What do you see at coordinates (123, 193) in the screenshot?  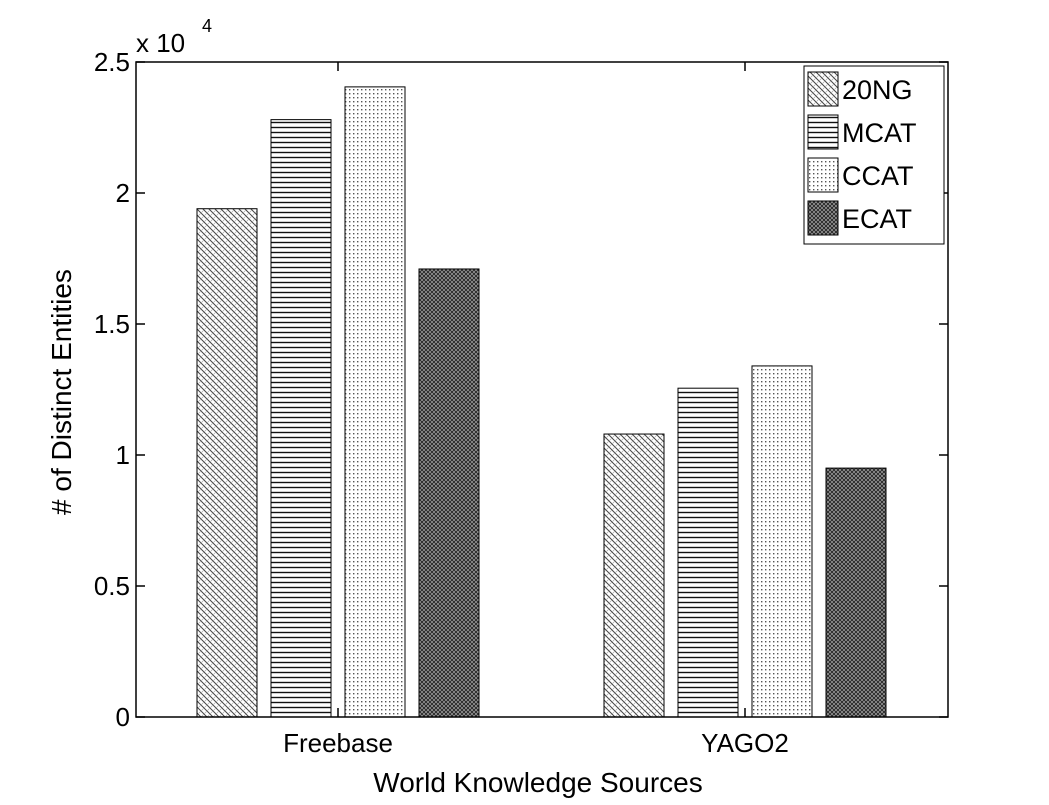 I see `y-tick-label: 2` at bounding box center [123, 193].